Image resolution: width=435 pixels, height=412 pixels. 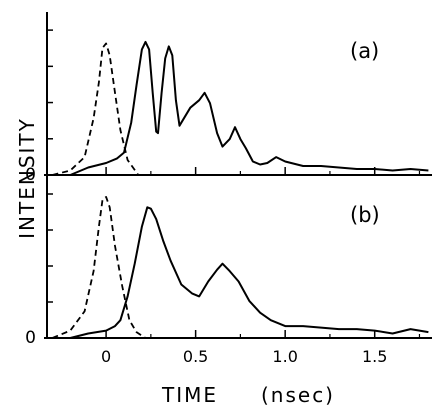 I want to click on y-axis-title: INTENSITY, so click(x=27, y=178).